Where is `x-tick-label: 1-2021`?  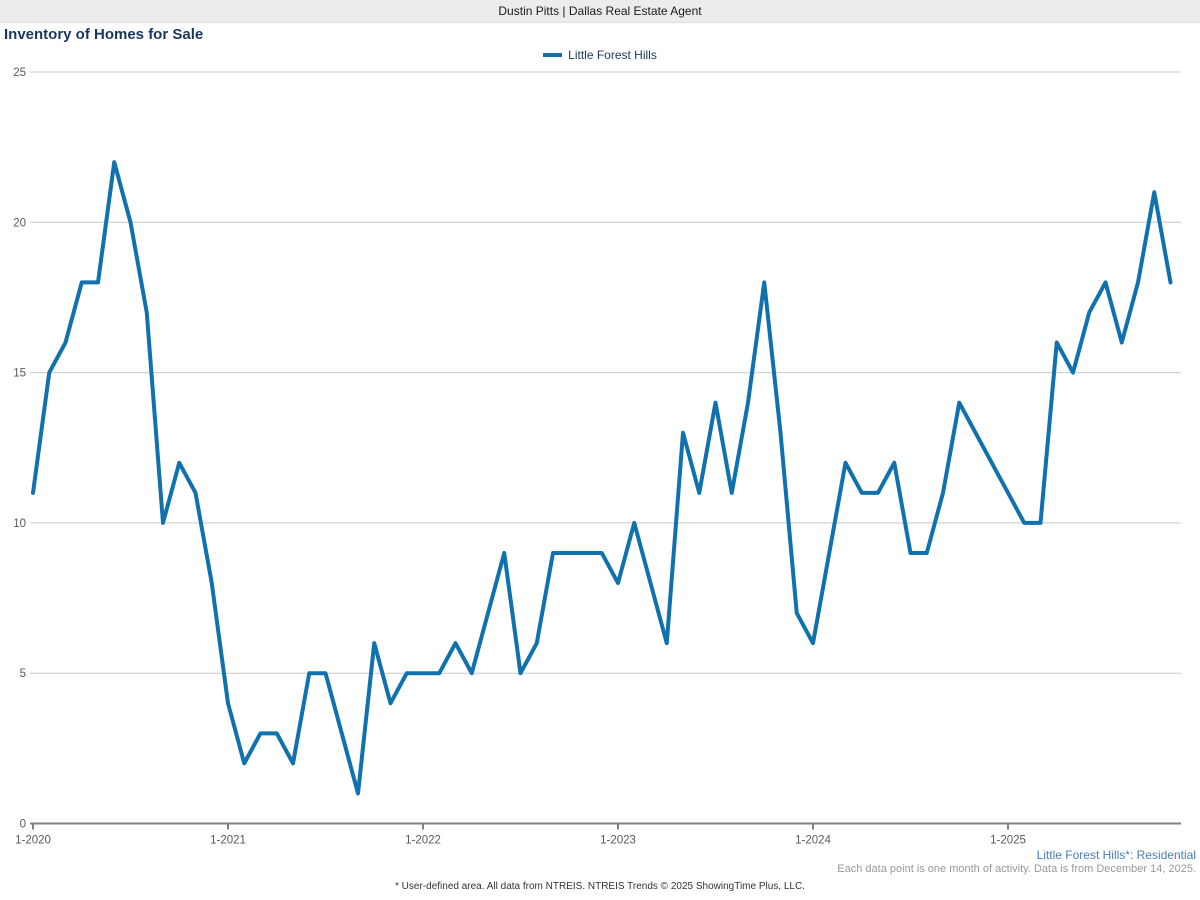 x-tick-label: 1-2021 is located at coordinates (228, 841).